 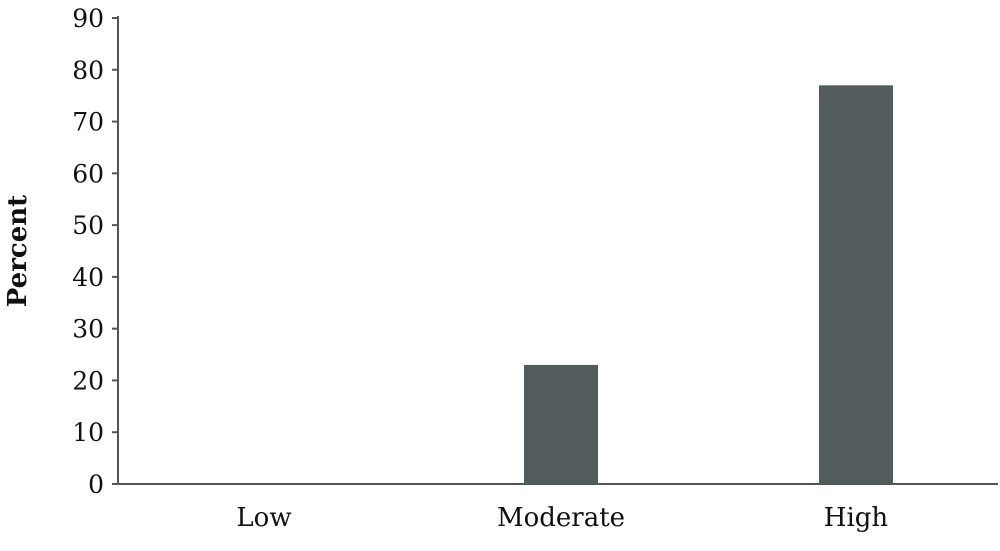 What do you see at coordinates (88, 122) in the screenshot?
I see `y-tick-label: 70` at bounding box center [88, 122].